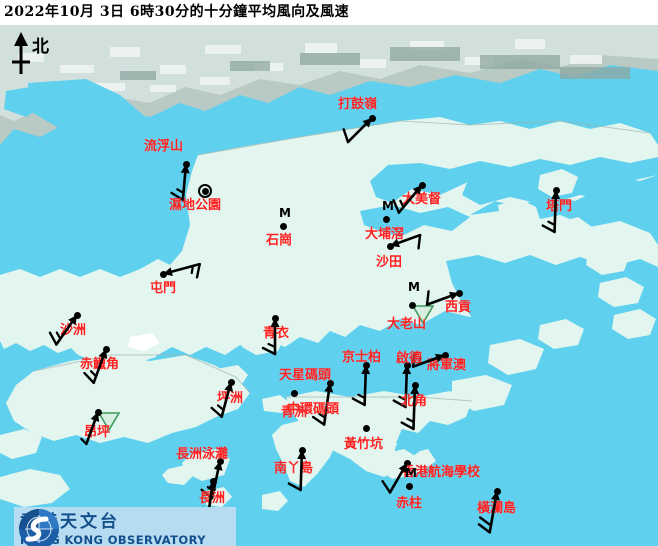  I want to click on station-label-central-pier: 中環碼頭, so click(313, 409).